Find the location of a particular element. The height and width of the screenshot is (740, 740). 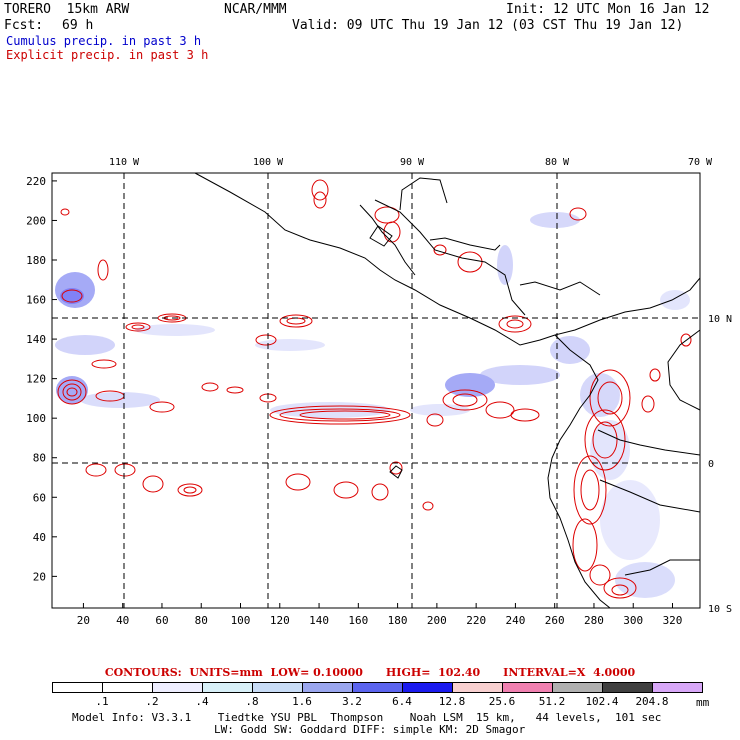

x-tick-label: 40 is located at coordinates (122, 620).